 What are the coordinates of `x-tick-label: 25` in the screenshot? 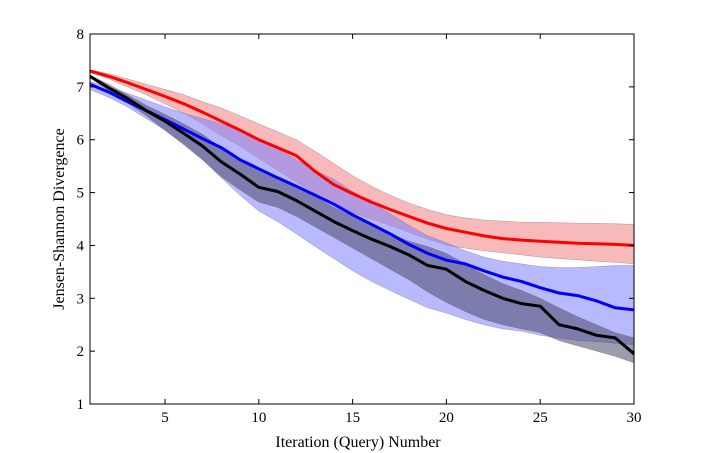 It's located at (540, 418).